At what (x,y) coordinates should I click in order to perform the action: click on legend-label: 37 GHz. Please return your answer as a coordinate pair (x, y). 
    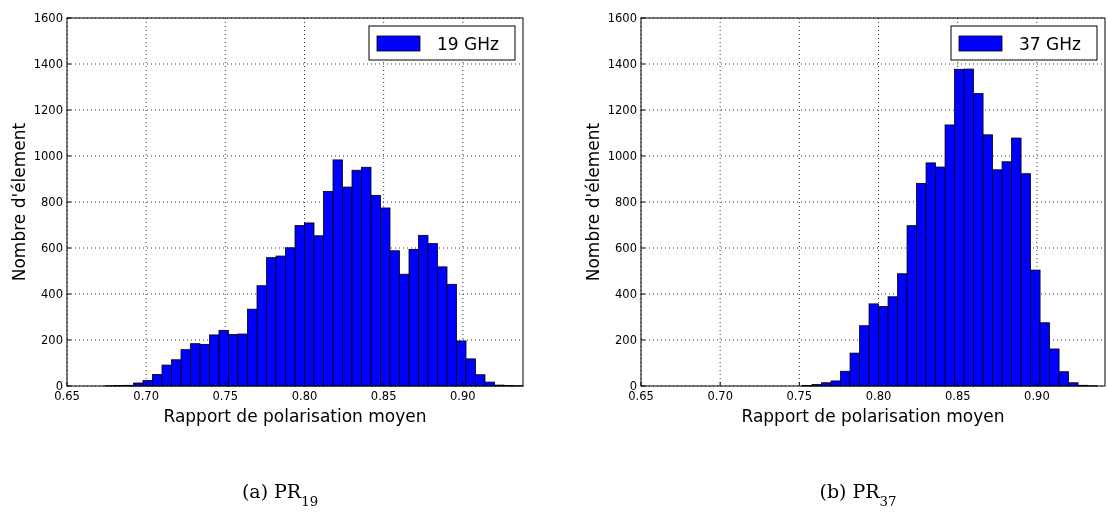
    Looking at the image, I should click on (1050, 44).